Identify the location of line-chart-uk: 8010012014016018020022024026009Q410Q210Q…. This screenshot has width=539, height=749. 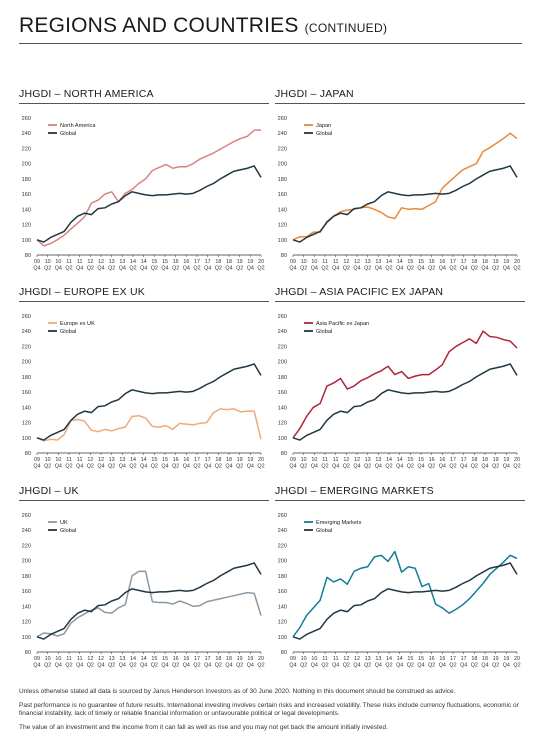
(143, 591).